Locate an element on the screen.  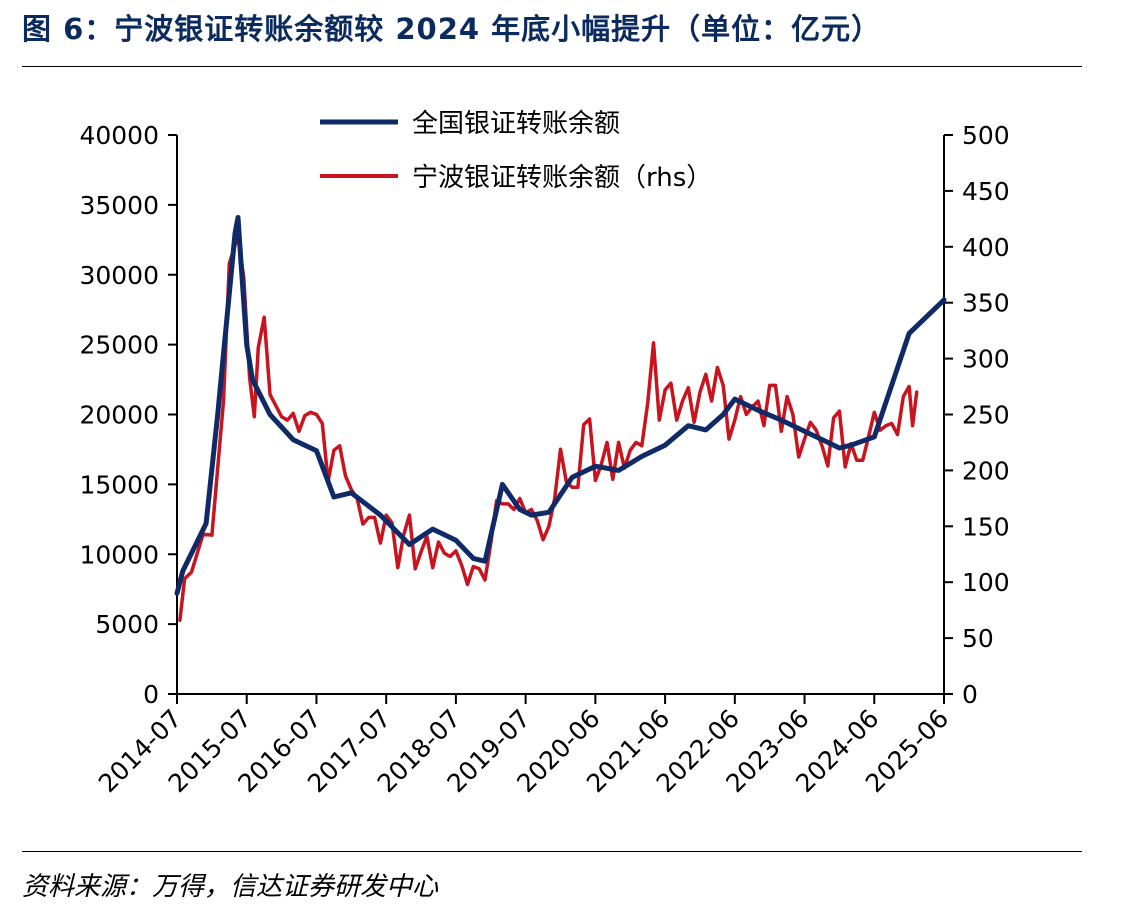
right-tick-label: 250 is located at coordinates (986, 415).